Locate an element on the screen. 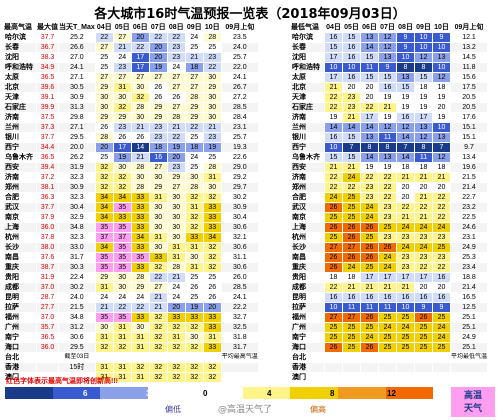 This screenshot has height=420, width=500. min-table-row: 兰州 14 14 14 12 12 13 10 15.1 is located at coordinates (389, 127).